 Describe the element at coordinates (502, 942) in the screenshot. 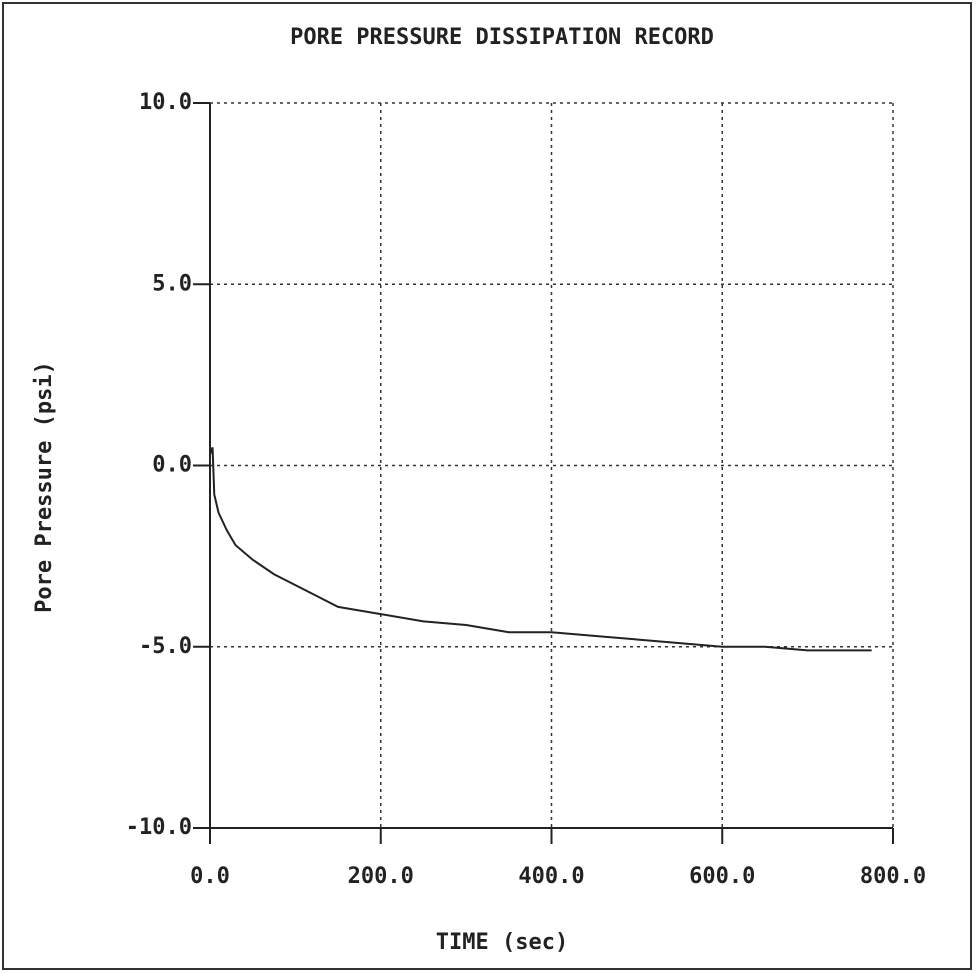

I see `x-axis-label: TIME (sec)` at that location.